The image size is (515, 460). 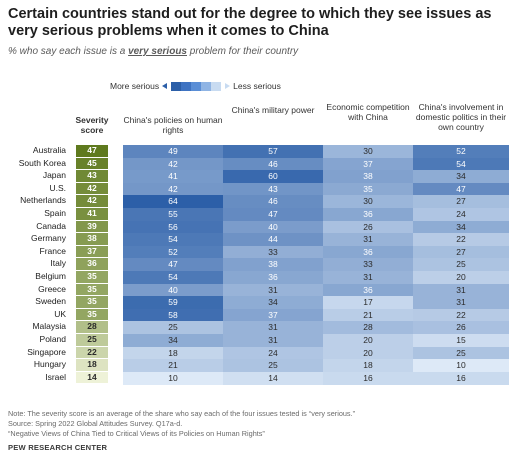 I want to click on legend-less-label: Less serious, so click(x=257, y=86).